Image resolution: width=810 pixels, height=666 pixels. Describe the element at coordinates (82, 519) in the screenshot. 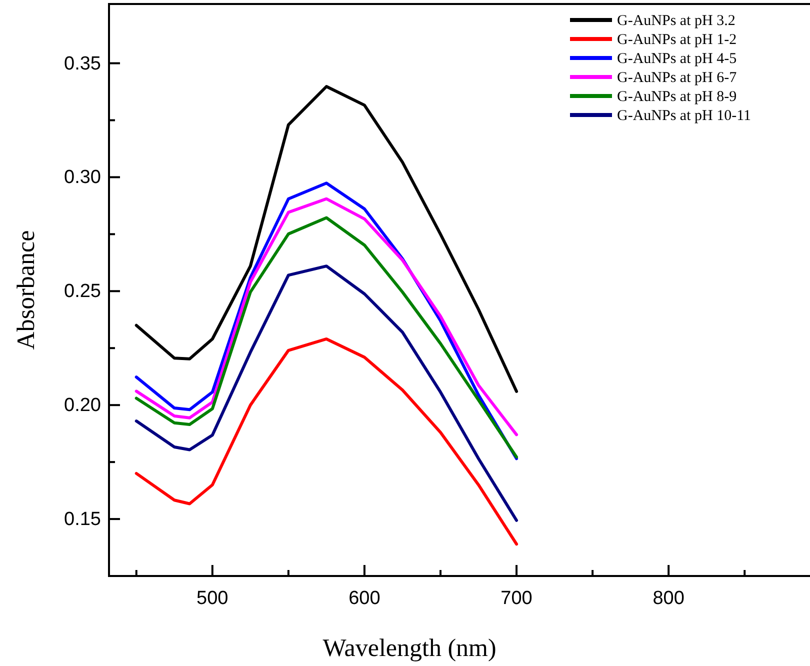

I see `y-tick-label: 0.15` at that location.